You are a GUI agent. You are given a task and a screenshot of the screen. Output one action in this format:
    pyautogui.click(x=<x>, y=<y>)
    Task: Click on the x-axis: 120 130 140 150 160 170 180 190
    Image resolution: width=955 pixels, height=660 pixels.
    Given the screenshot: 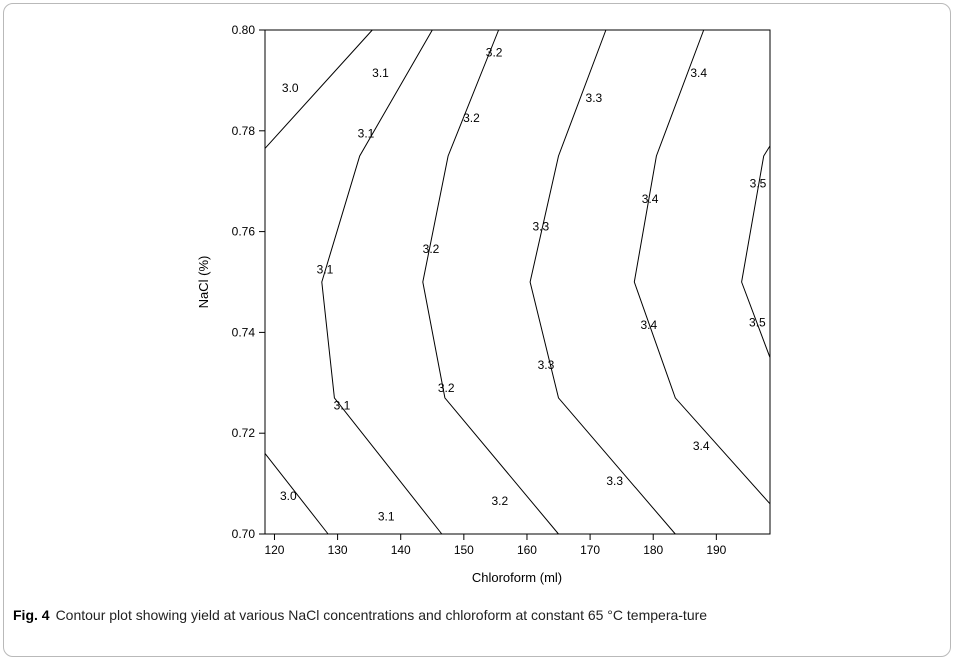 What is the action you would take?
    pyautogui.click(x=495, y=545)
    